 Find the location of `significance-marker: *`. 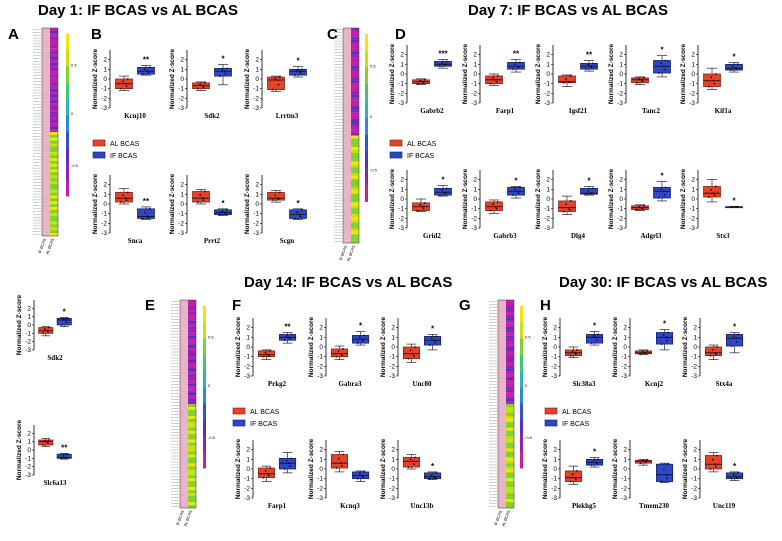

significance-marker: * is located at coordinates (595, 326).